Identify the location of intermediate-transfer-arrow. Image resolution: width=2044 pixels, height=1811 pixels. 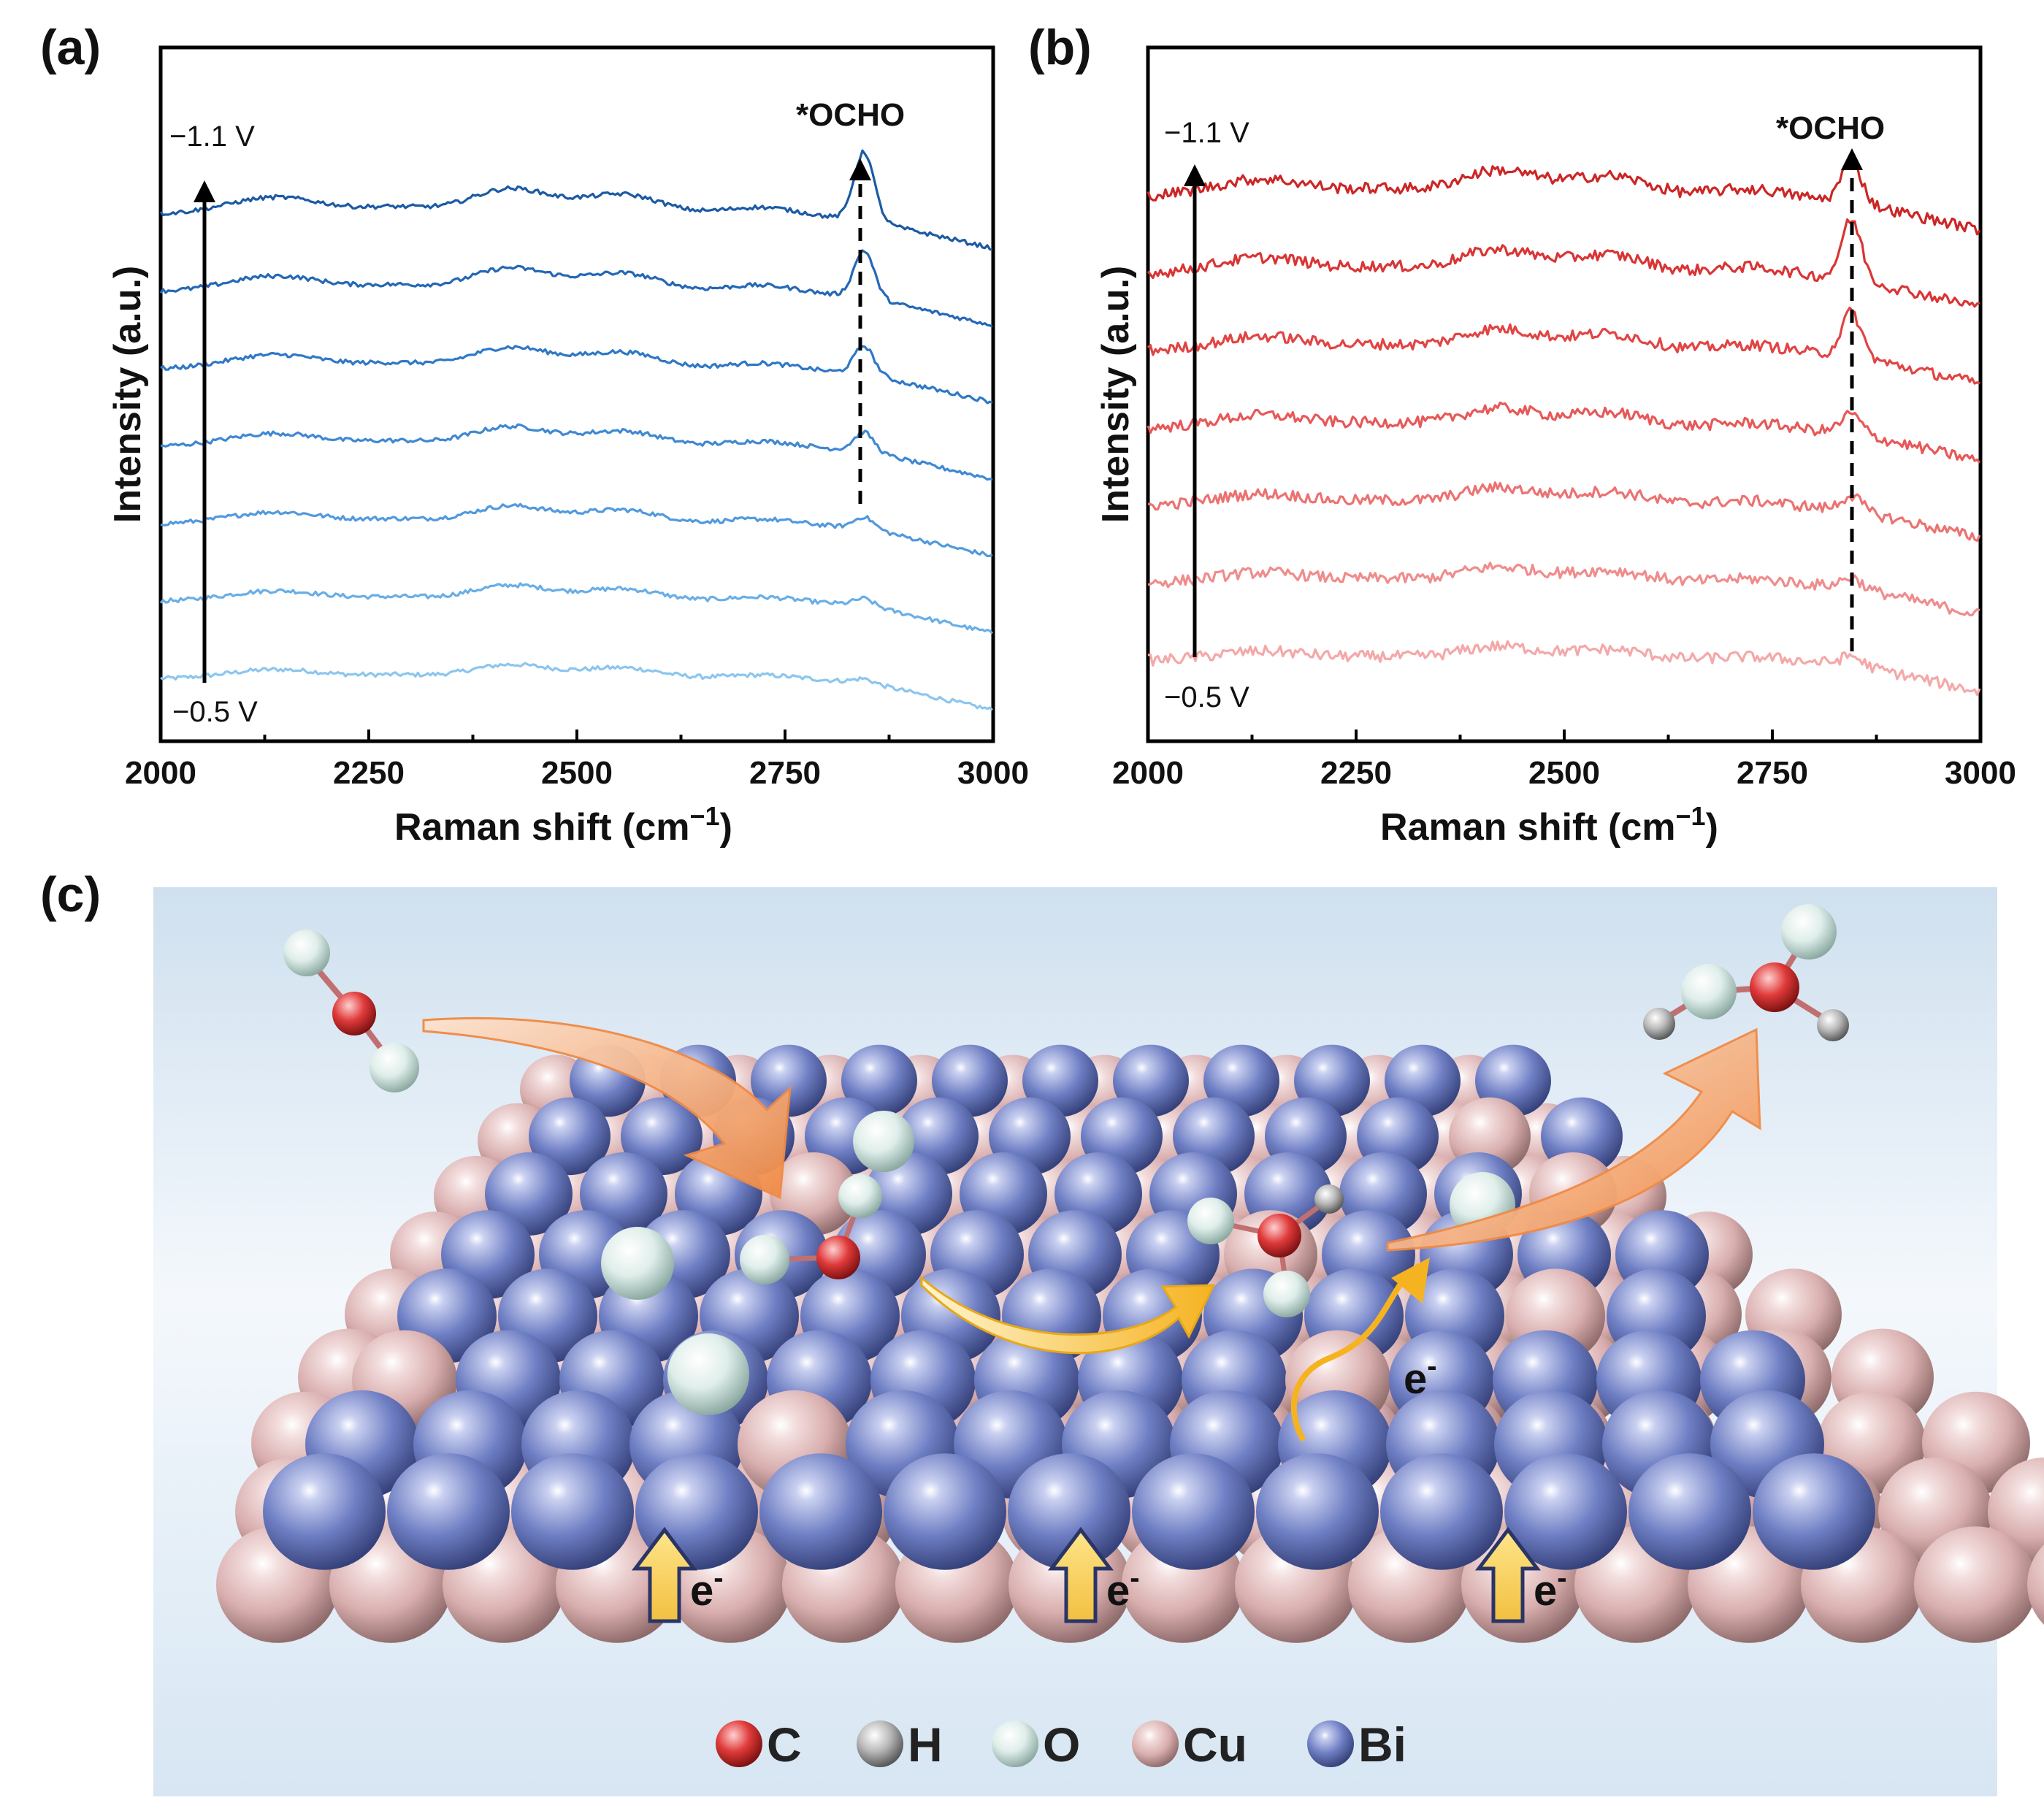
(1068, 1315).